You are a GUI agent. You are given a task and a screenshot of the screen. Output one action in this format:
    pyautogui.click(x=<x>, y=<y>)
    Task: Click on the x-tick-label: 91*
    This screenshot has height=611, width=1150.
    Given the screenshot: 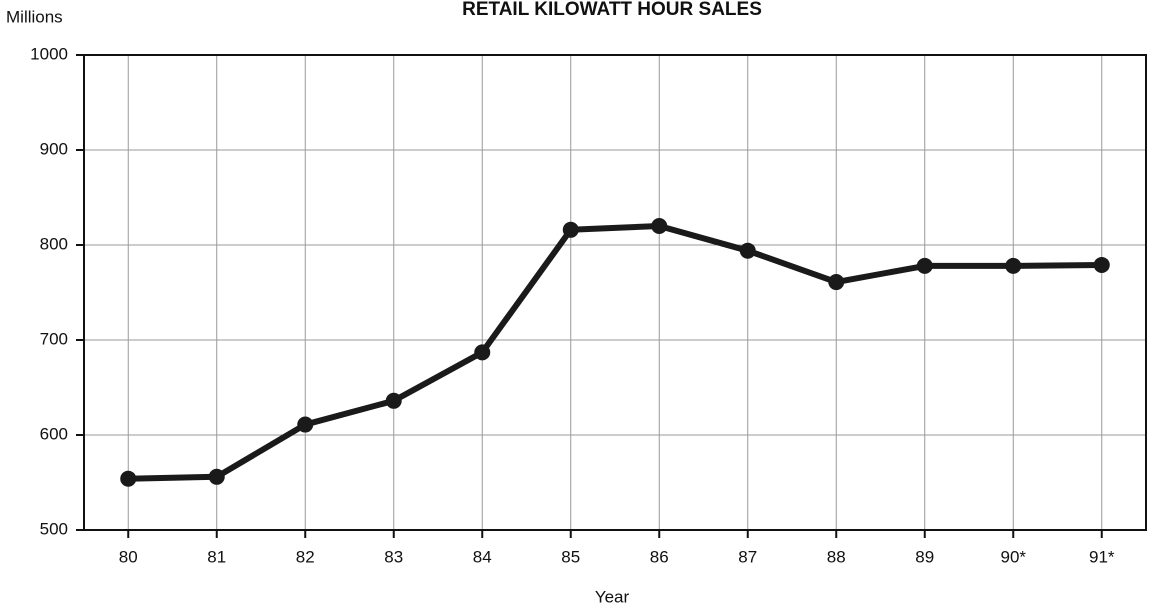 What is the action you would take?
    pyautogui.click(x=1102, y=556)
    